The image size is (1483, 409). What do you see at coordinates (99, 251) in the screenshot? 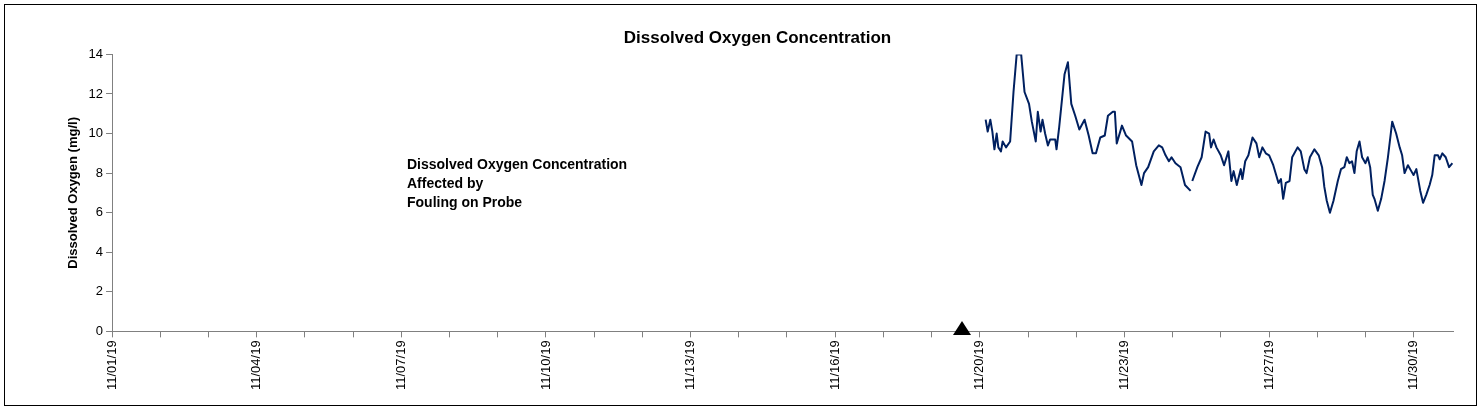
I see `y-tick-label: 4` at bounding box center [99, 251].